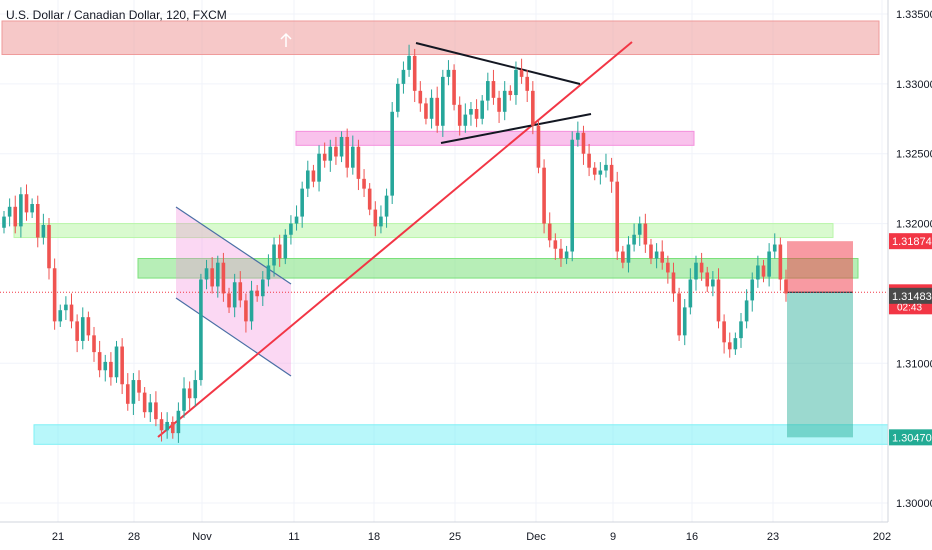 This screenshot has width=932, height=550. Describe the element at coordinates (423, 231) in the screenshot. I see `zone-rect` at that location.